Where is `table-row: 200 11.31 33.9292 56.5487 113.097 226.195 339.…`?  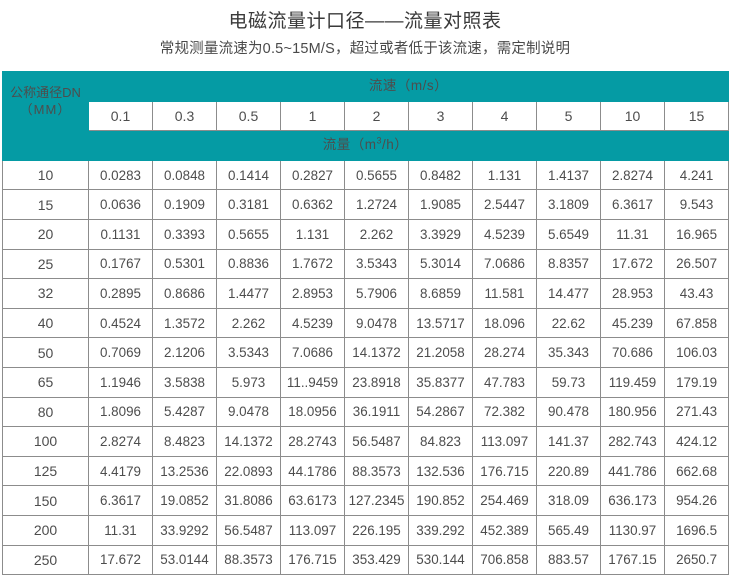 table-row: 200 11.31 33.9292 56.5487 113.097 226.195 339.… is located at coordinates (366, 530).